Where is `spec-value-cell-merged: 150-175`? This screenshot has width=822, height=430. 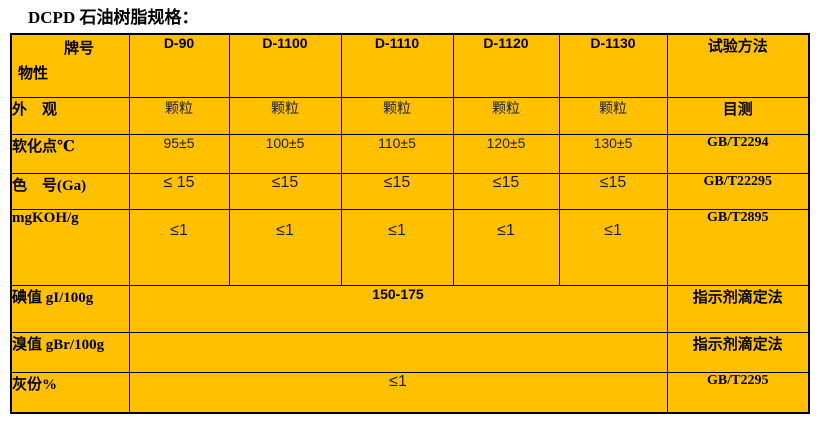
spec-value-cell-merged: 150-175 is located at coordinates (398, 308).